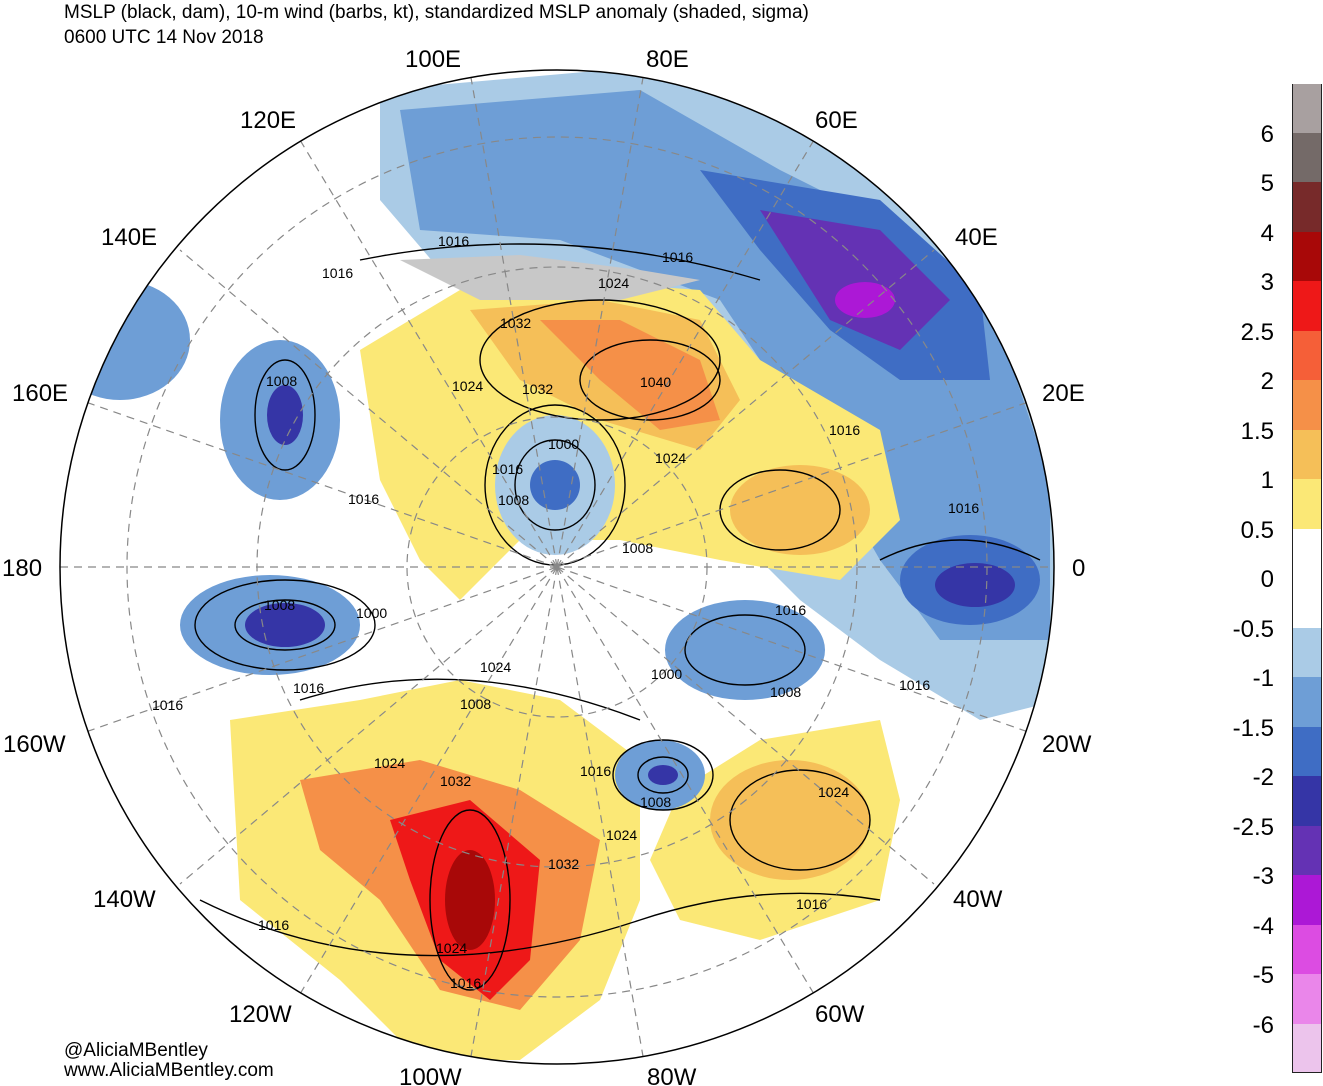 This screenshot has width=1323, height=1086. I want to click on title-line-2: 0600 UTC 14 Nov 2018, so click(164, 37).